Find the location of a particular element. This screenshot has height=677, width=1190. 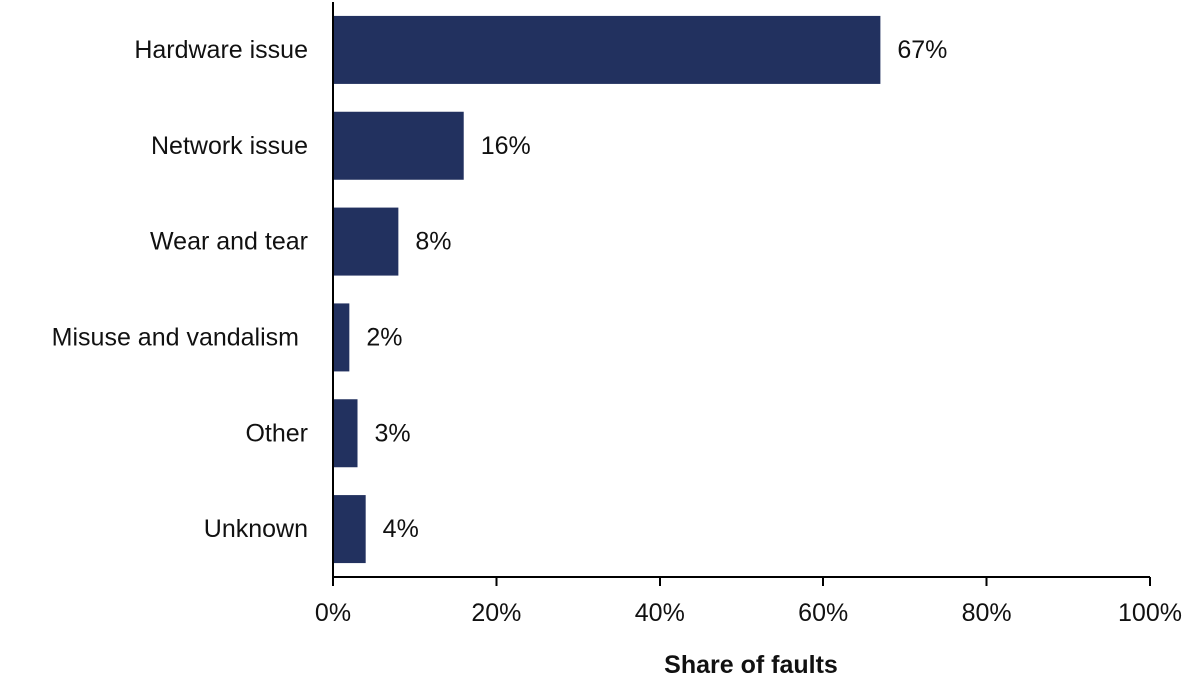

x-tick-label: 60% is located at coordinates (823, 613).